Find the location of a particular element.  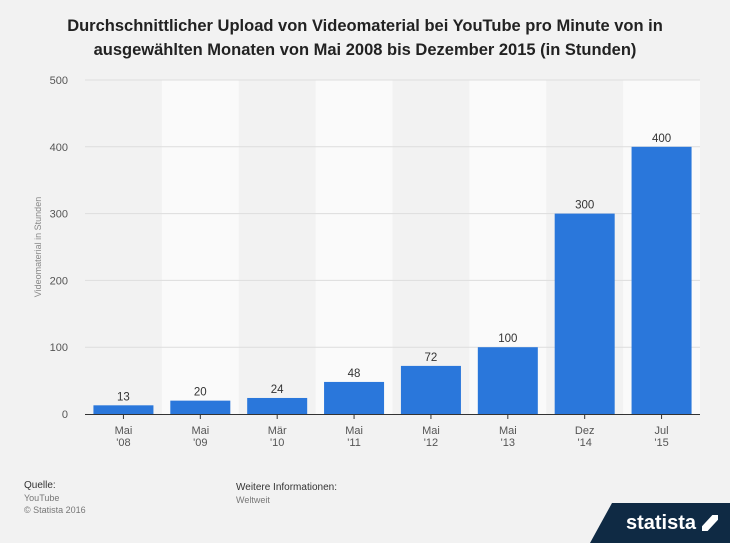

y-tick-label: 100 is located at coordinates (59, 348).